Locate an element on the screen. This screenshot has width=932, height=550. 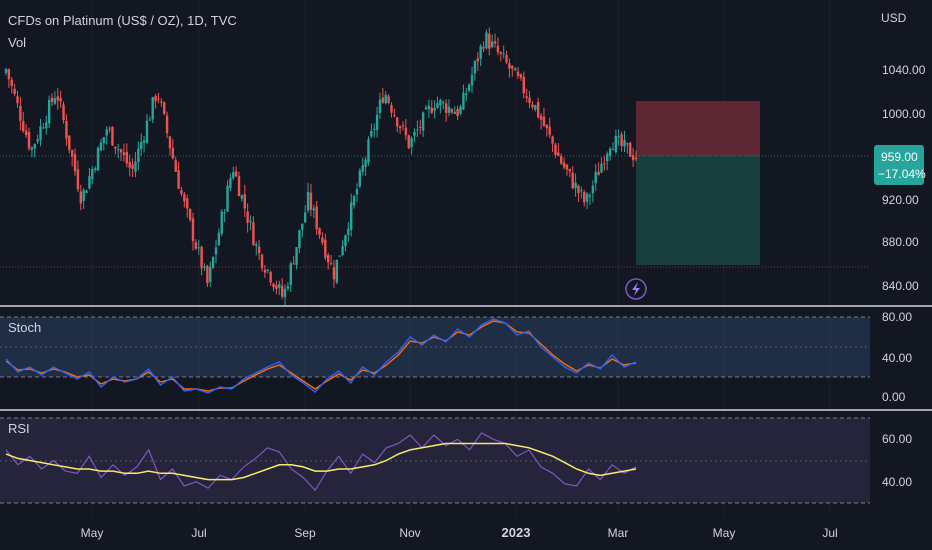
time-label: Sep is located at coordinates (305, 533).